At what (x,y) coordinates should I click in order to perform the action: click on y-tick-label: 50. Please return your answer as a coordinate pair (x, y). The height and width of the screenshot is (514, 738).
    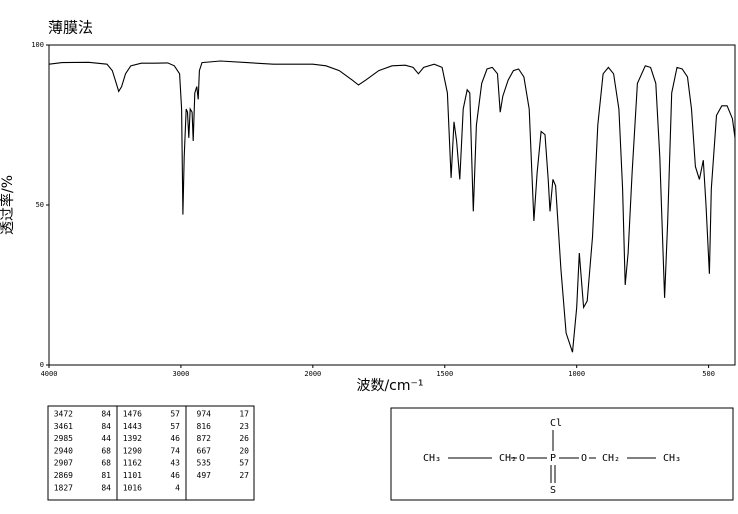
    Looking at the image, I should click on (40, 205).